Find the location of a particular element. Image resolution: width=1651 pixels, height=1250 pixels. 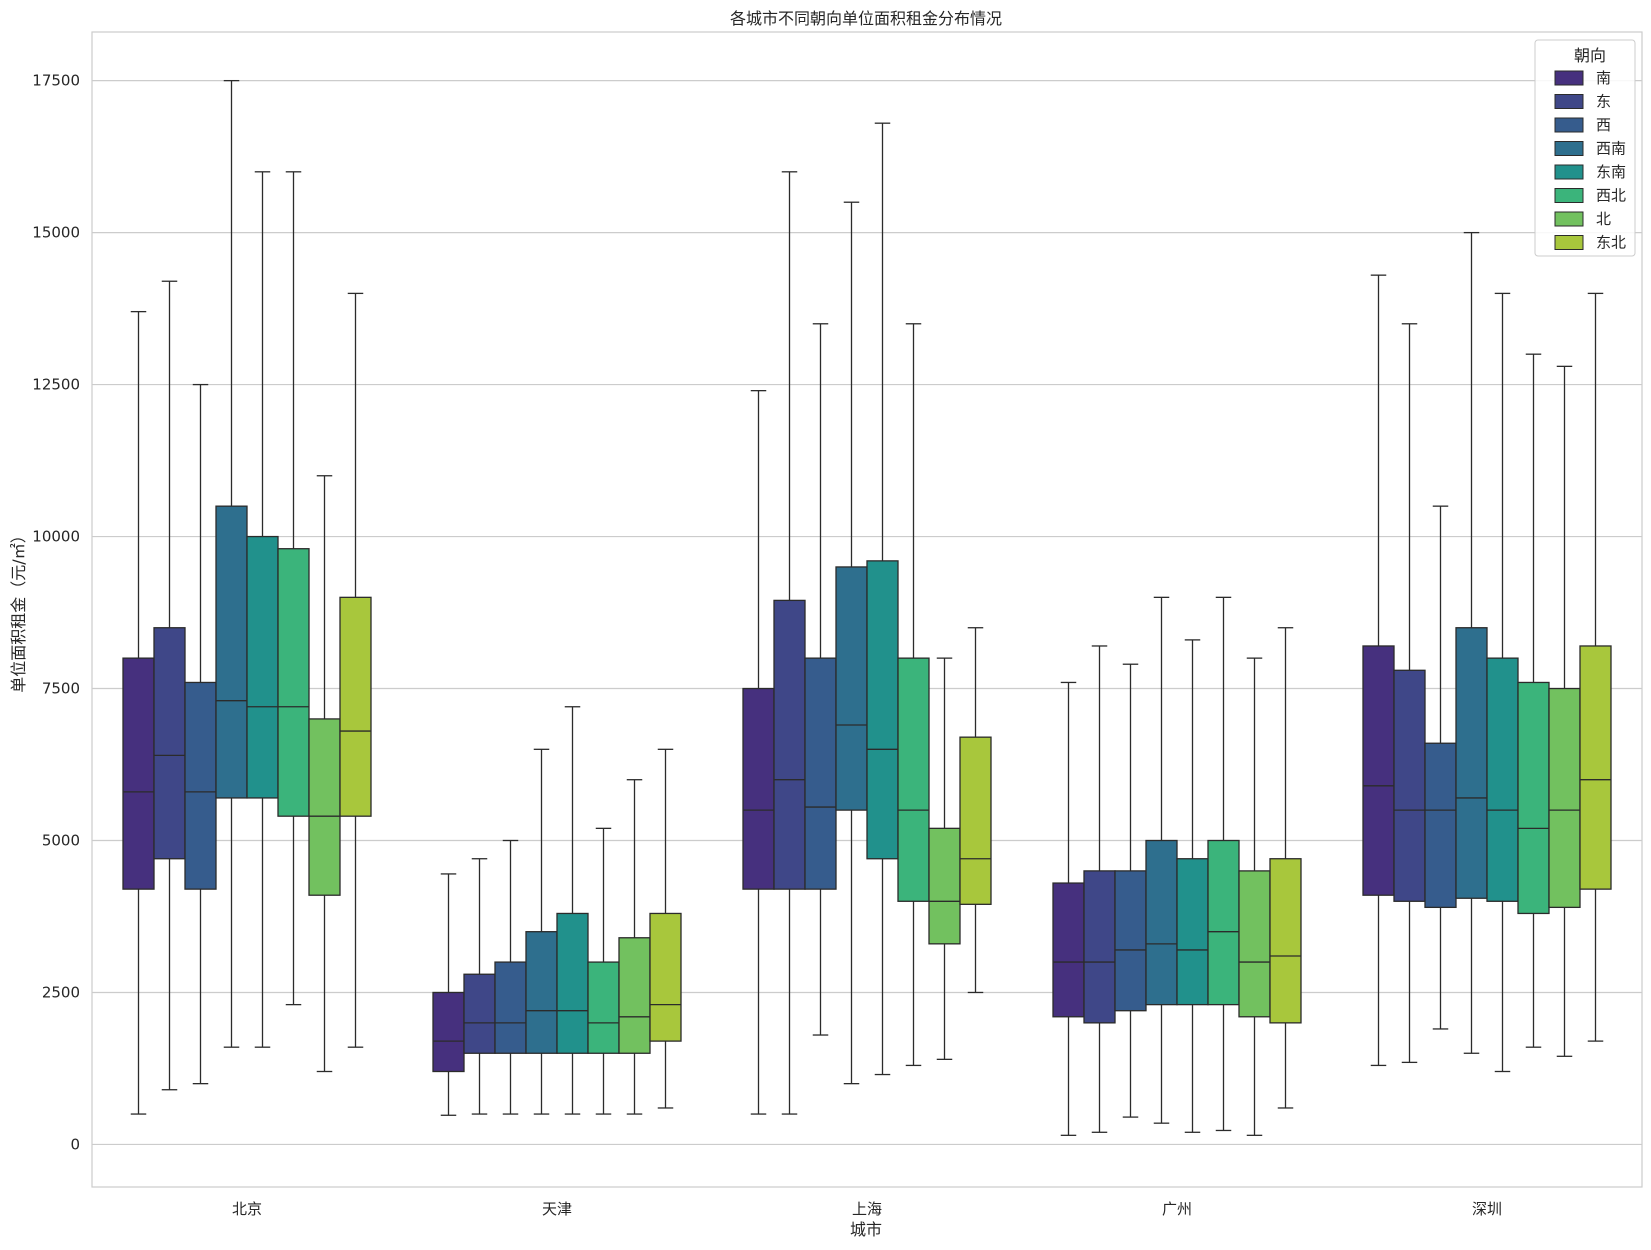

box-西-北京 is located at coordinates (200, 734).